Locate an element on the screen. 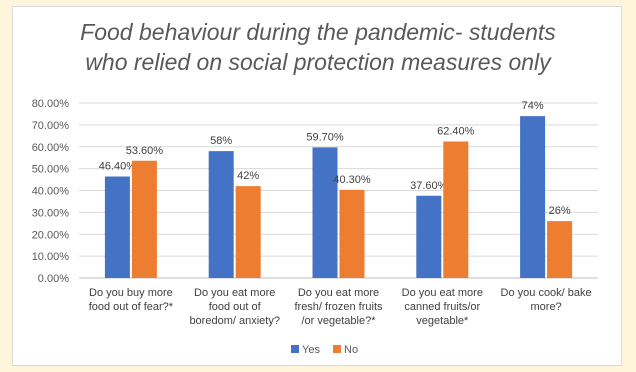 This screenshot has height=372, width=636. category-label: Do you cook/ bake is located at coordinates (546, 293).